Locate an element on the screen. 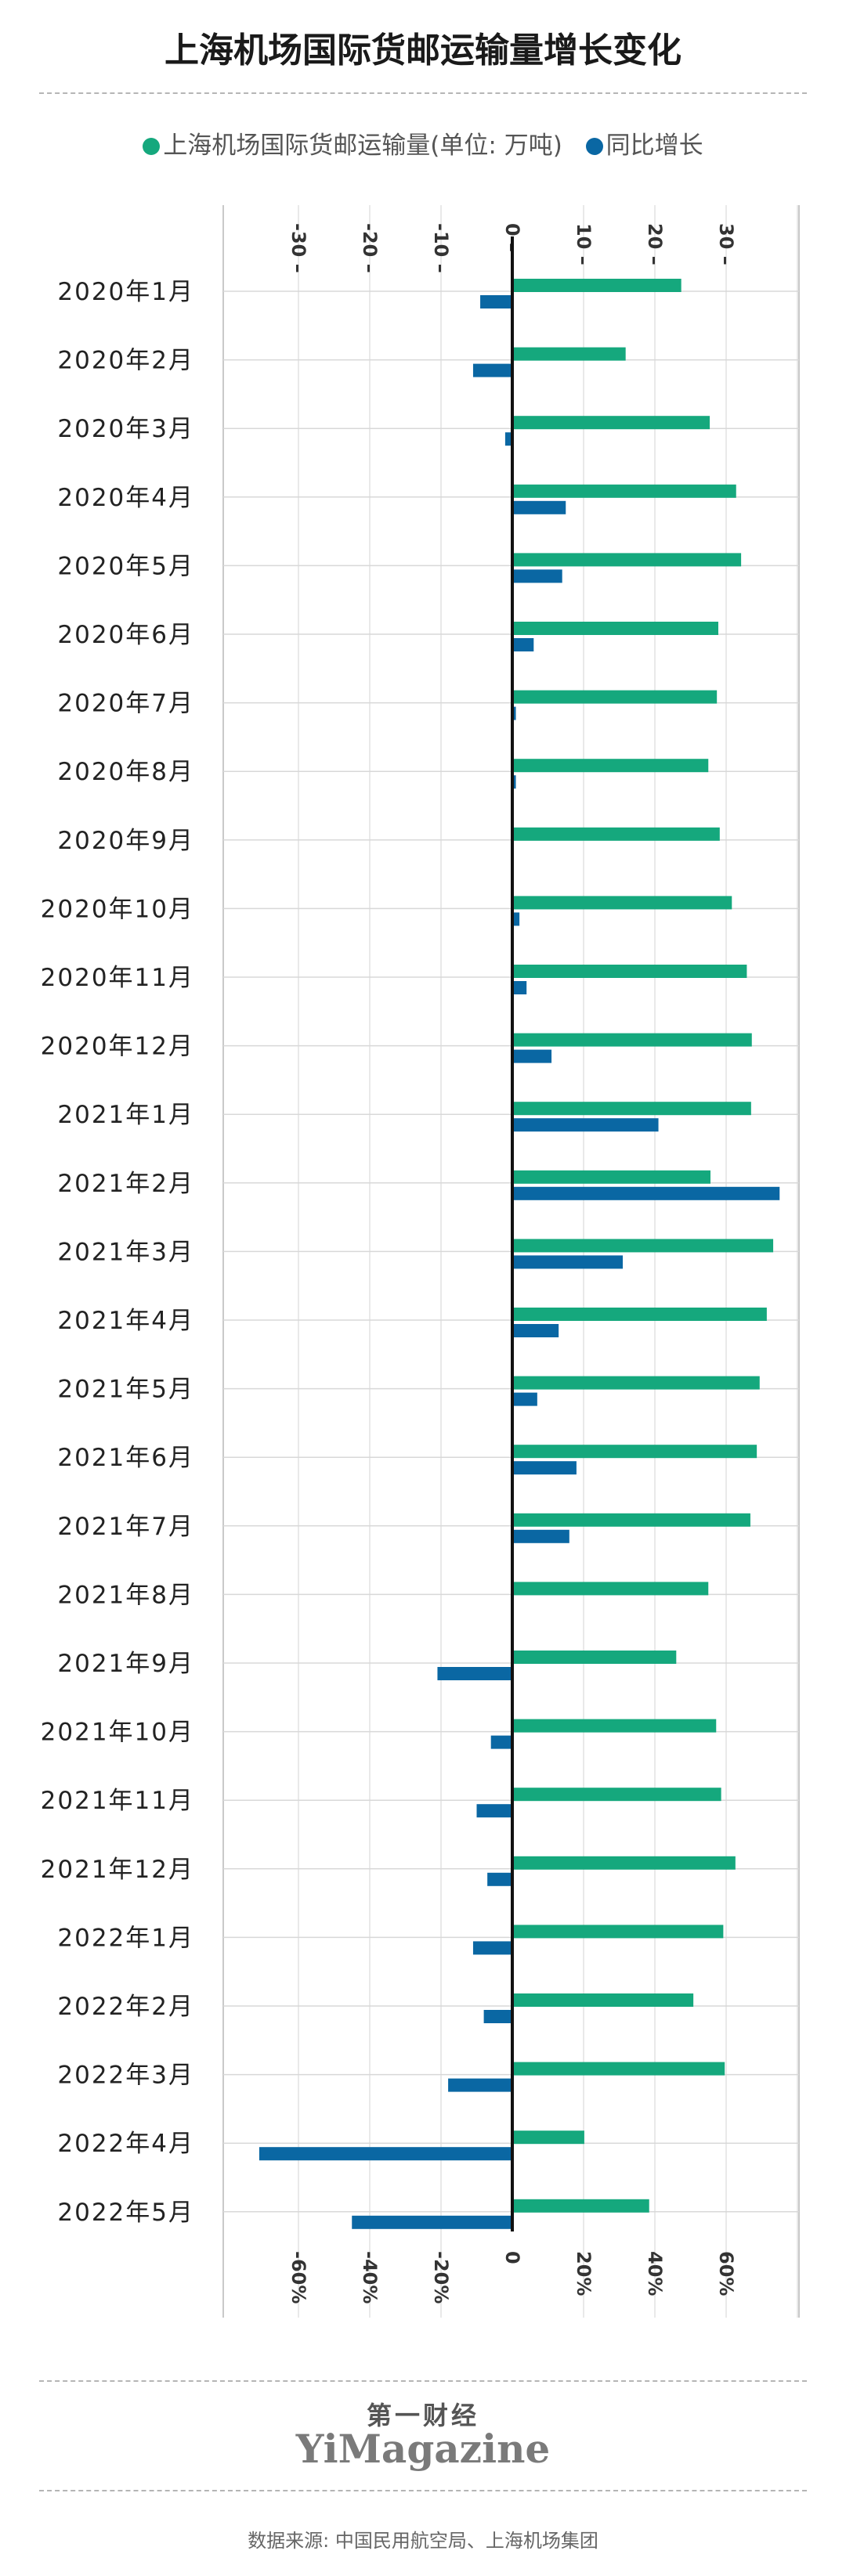 The image size is (846, 2576). category-label: 2021年12月 is located at coordinates (117, 1870).